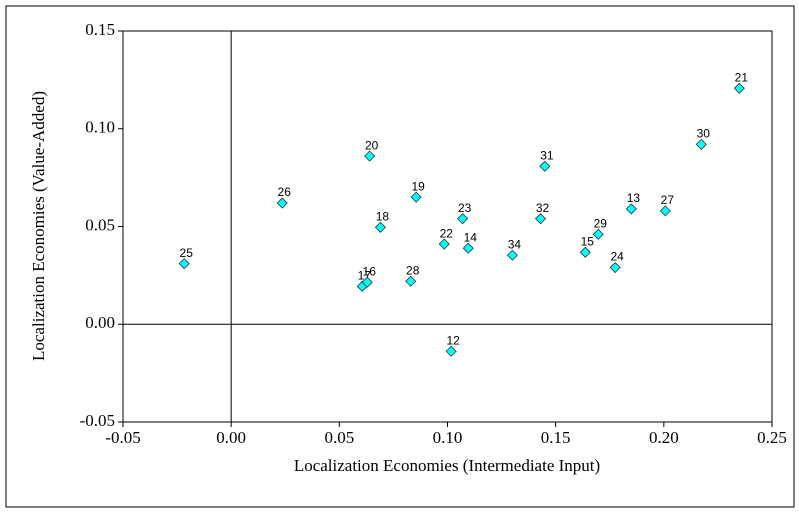  Describe the element at coordinates (453, 340) in the screenshot. I see `point-label: 12` at that location.